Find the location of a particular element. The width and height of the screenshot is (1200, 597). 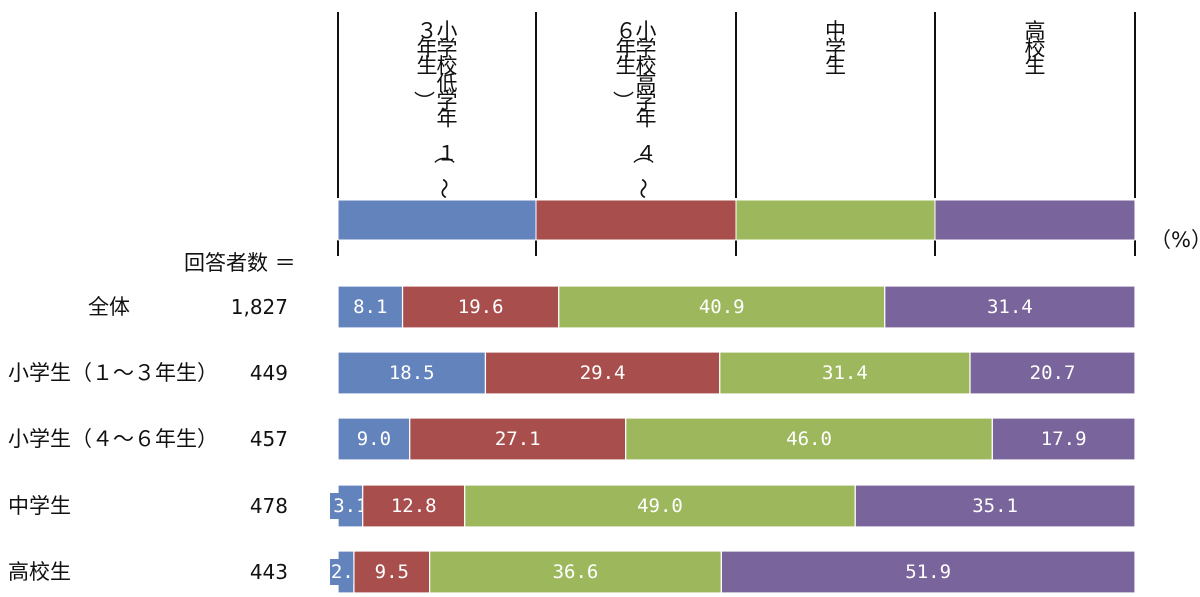

bar-segment-label: 29.4 is located at coordinates (603, 373).